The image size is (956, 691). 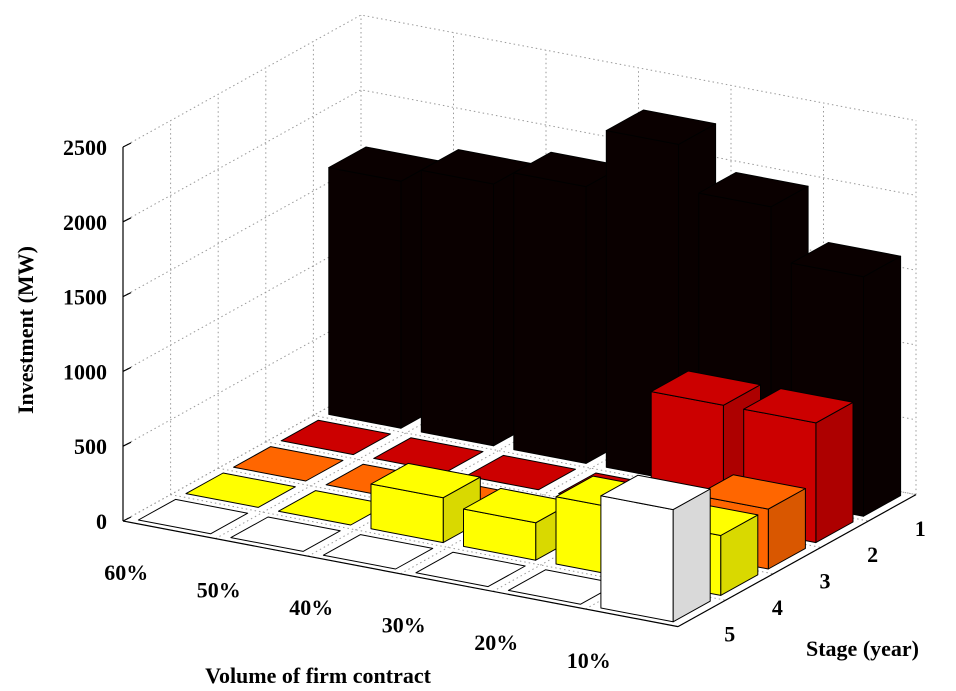 I want to click on x-tick-label: 20%, so click(x=496, y=642).